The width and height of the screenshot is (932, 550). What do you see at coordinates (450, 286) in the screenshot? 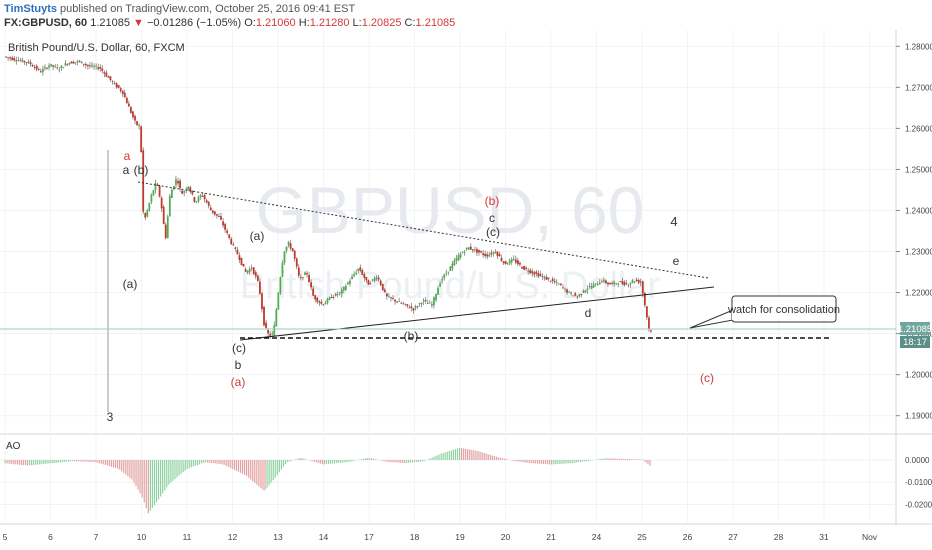
I see `watermark-name: British Pound/U.S. Dollar` at bounding box center [450, 286].